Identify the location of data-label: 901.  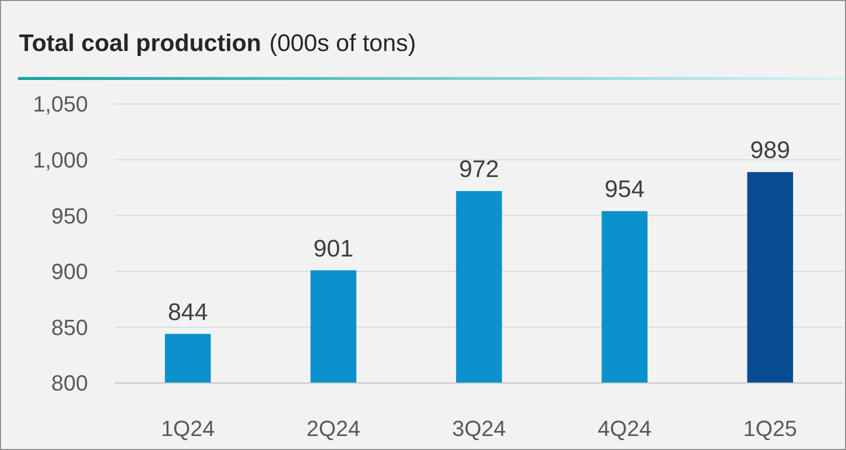
(333, 248).